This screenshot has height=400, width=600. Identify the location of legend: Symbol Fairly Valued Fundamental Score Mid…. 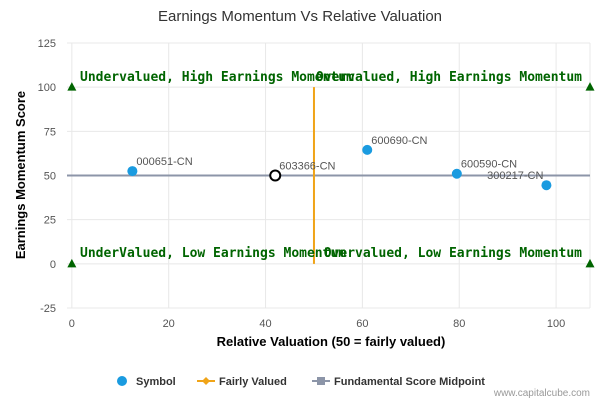
(301, 382).